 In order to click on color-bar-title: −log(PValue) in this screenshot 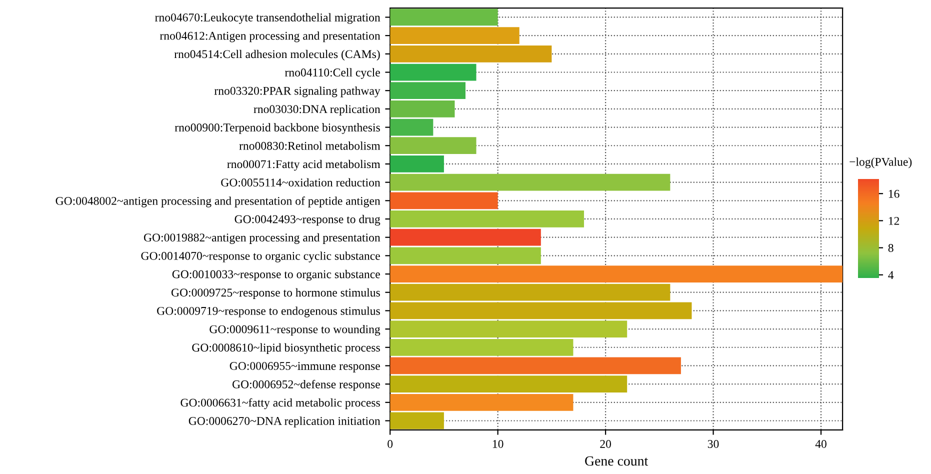, I will do `click(881, 163)`.